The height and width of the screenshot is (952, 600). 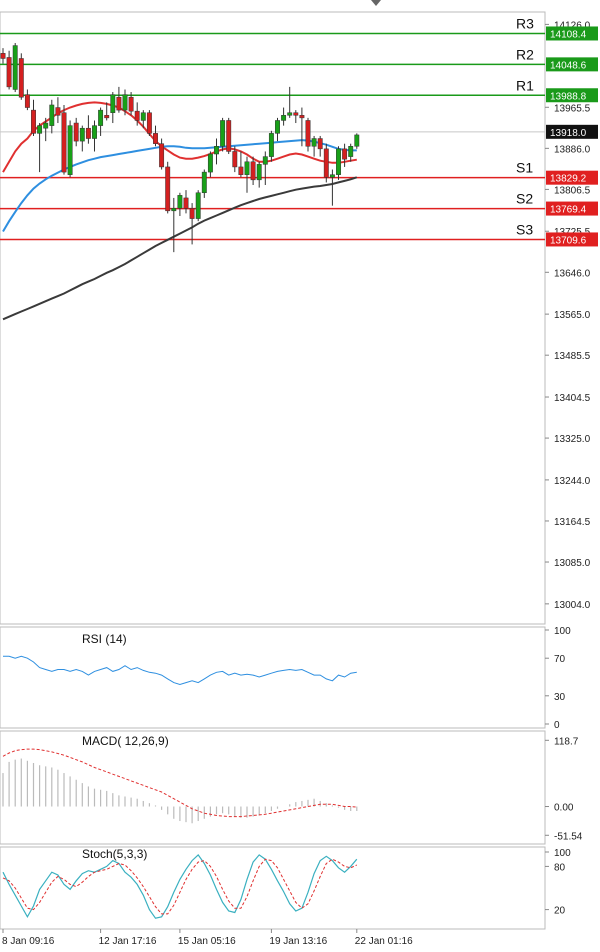 What do you see at coordinates (525, 85) in the screenshot?
I see `level-name-r1: R1` at bounding box center [525, 85].